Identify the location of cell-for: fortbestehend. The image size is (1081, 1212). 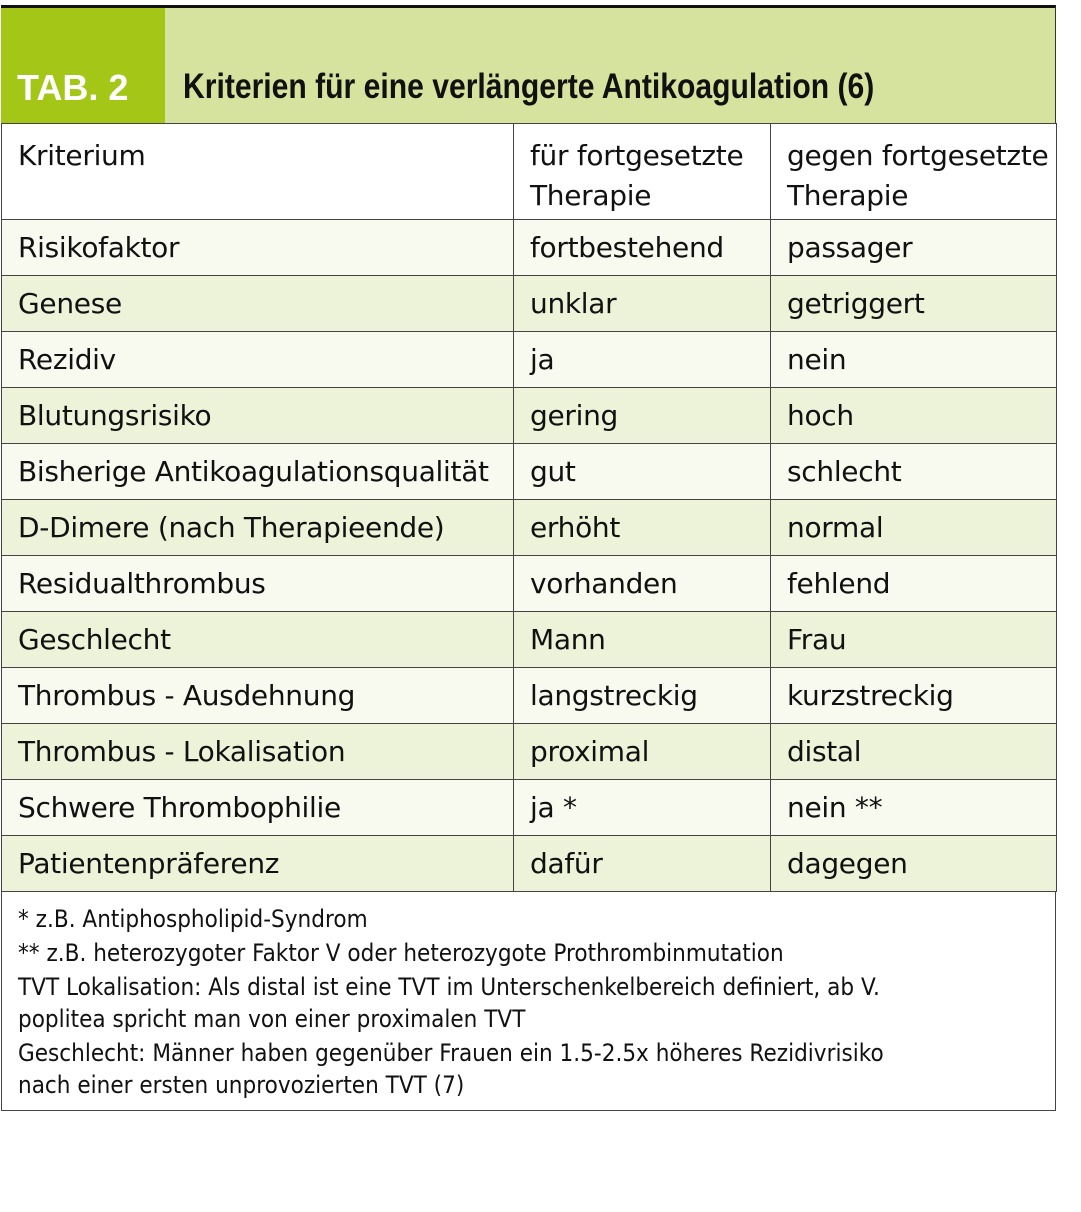
(642, 247).